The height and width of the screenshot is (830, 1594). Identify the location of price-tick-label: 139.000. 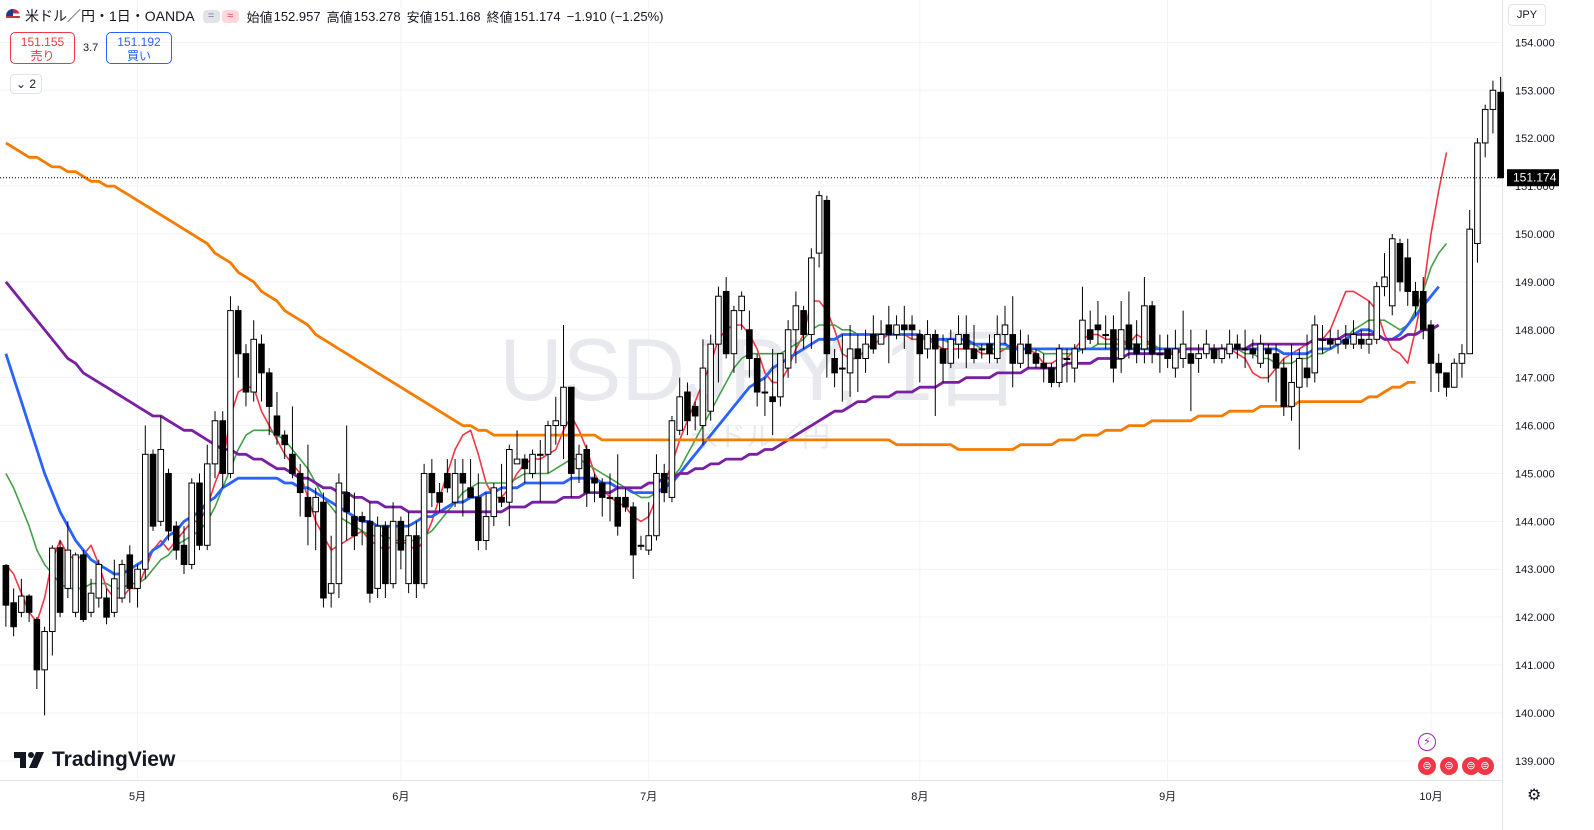
(1535, 762).